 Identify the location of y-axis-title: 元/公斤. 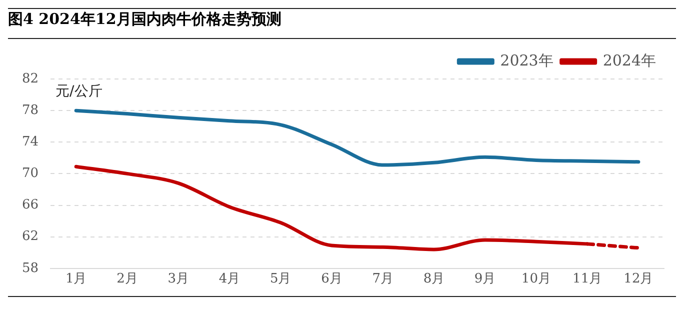
(79, 92).